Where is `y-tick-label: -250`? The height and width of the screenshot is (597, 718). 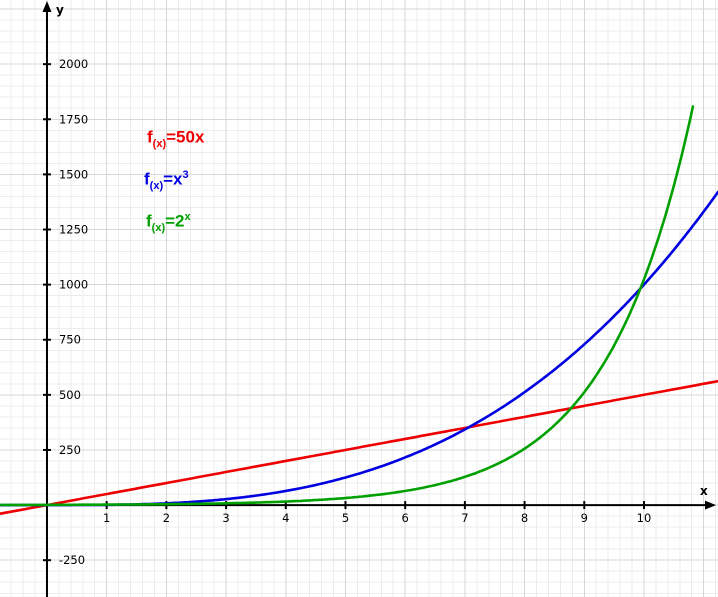 y-tick-label: -250 is located at coordinates (72, 560).